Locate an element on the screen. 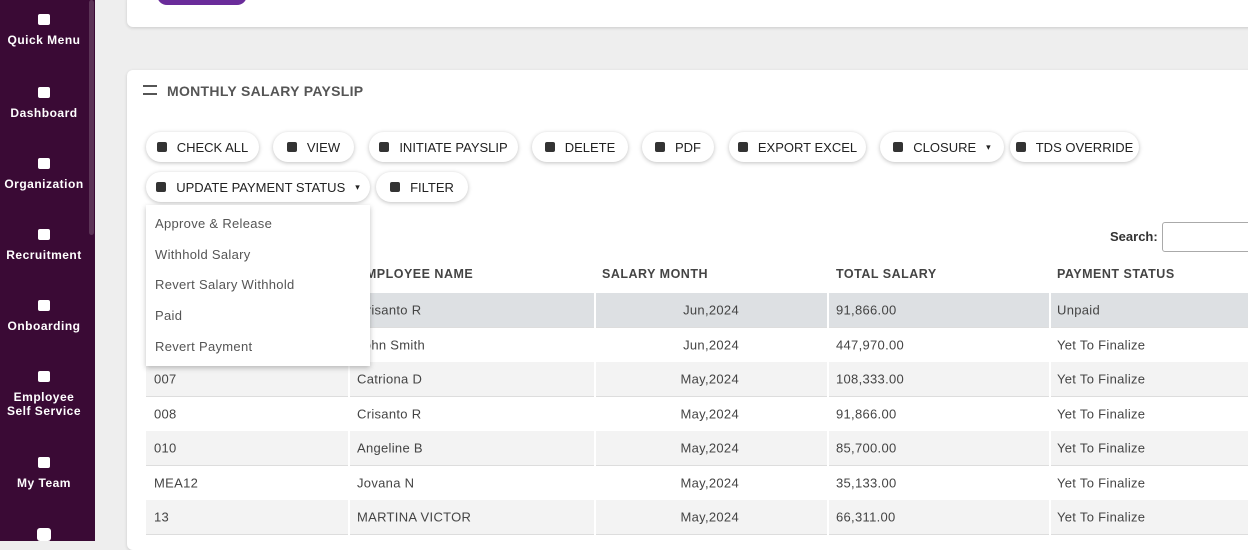  dropdown-item: Paid is located at coordinates (169, 316).